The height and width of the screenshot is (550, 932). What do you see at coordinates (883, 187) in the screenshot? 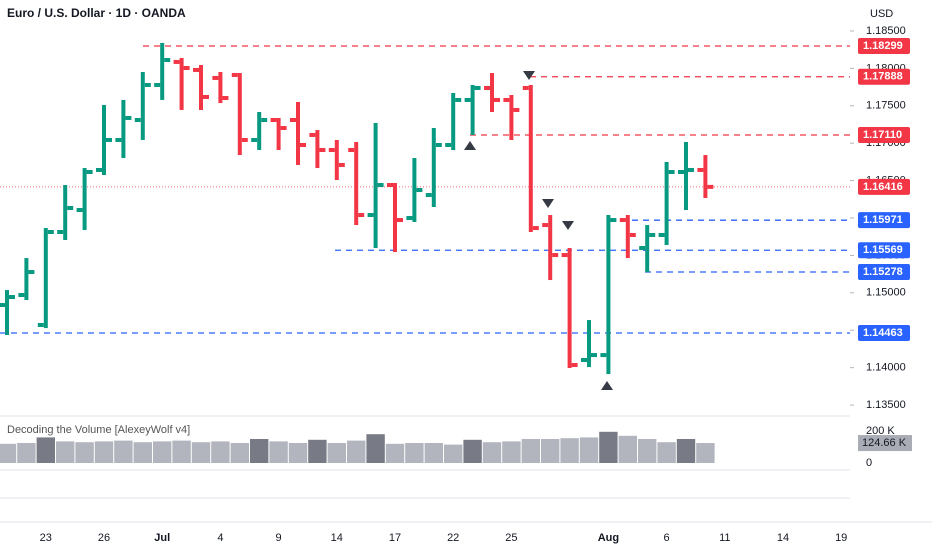
I see `price-tag-label: 1.16416` at bounding box center [883, 187].